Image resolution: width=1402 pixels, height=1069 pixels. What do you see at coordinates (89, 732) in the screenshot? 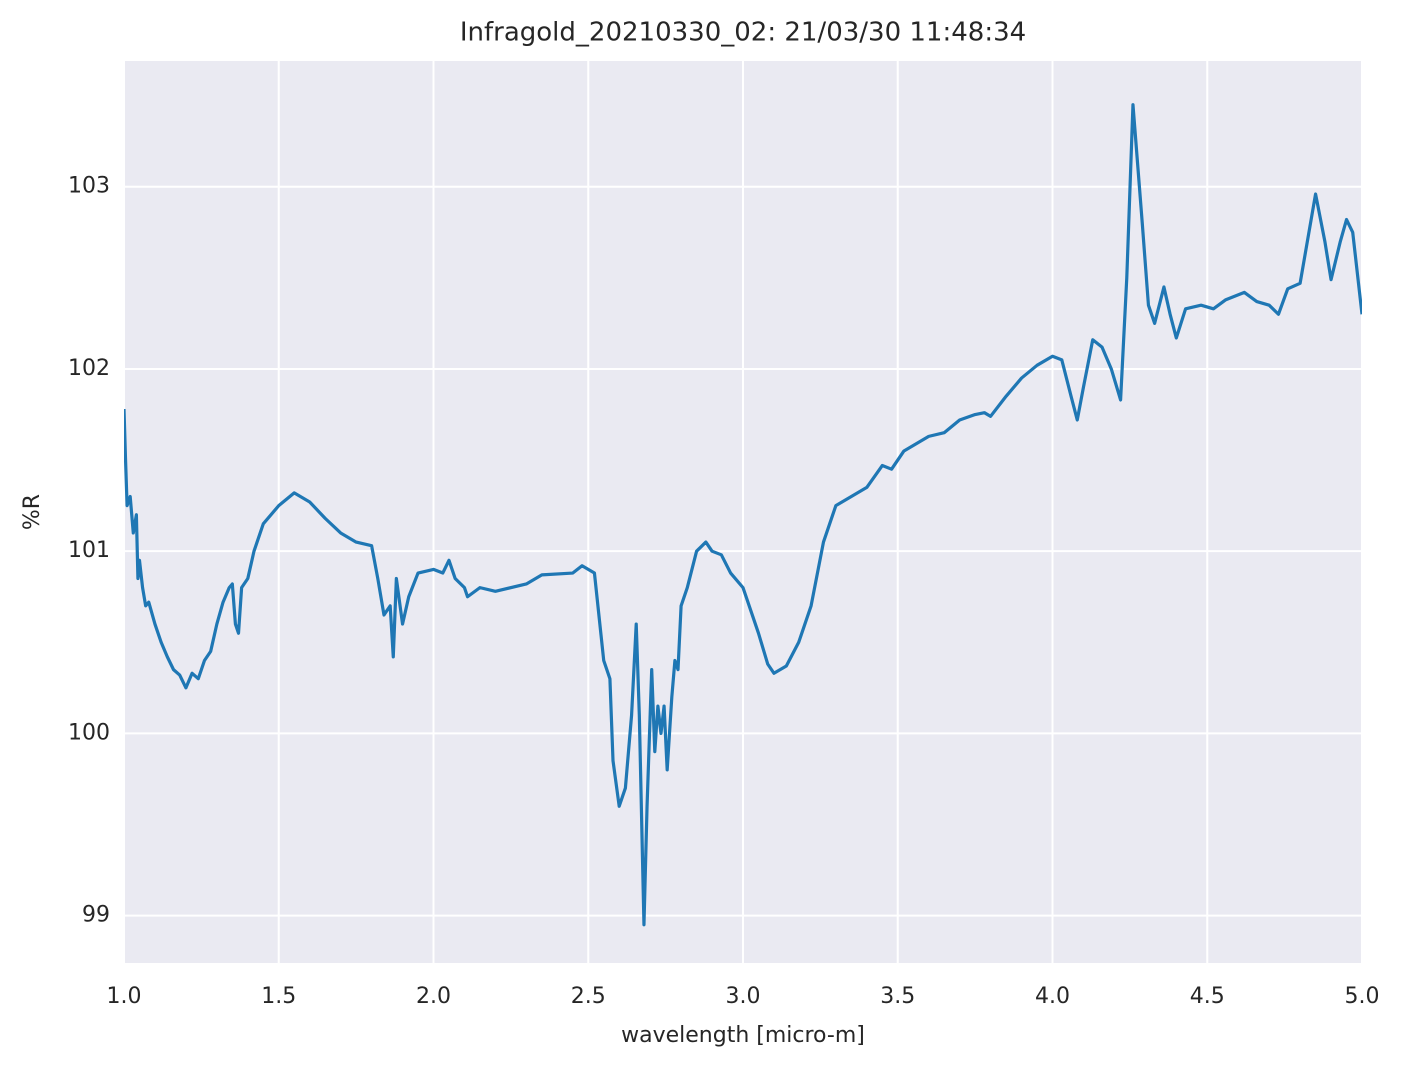
I see `y-tick-label: 100` at bounding box center [89, 732].